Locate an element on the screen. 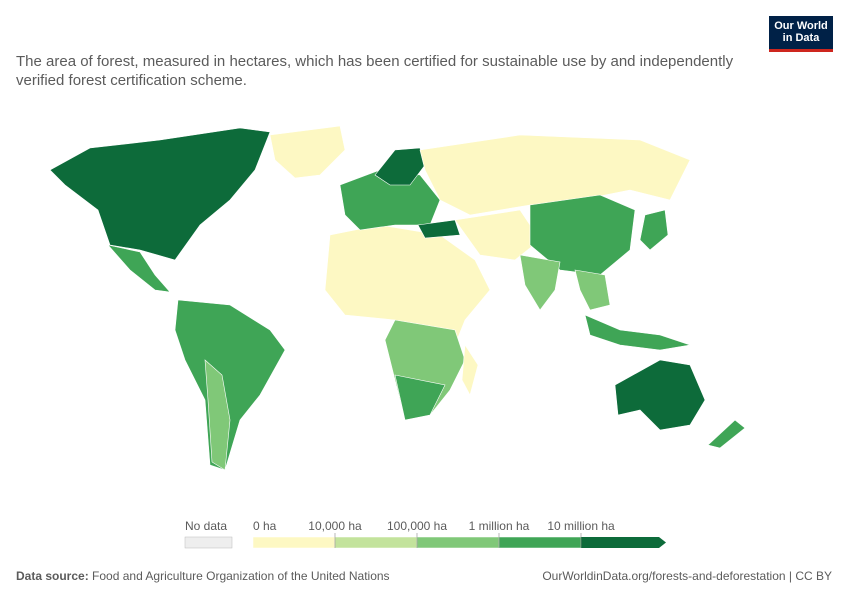 This screenshot has height=600, width=850. australia is located at coordinates (660, 395).